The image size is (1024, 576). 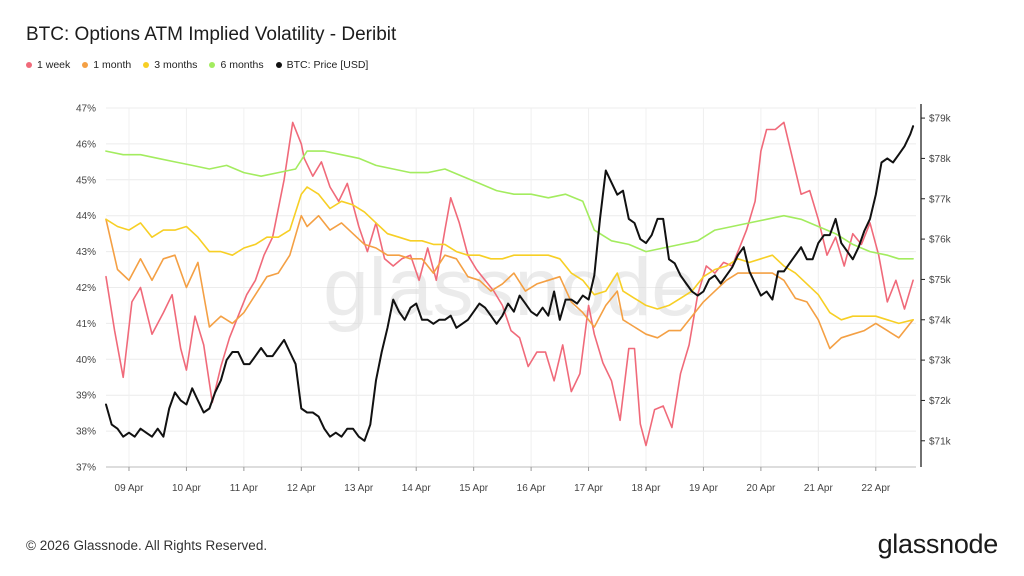 I want to click on x-tick-label: 09 Apr, so click(x=130, y=488).